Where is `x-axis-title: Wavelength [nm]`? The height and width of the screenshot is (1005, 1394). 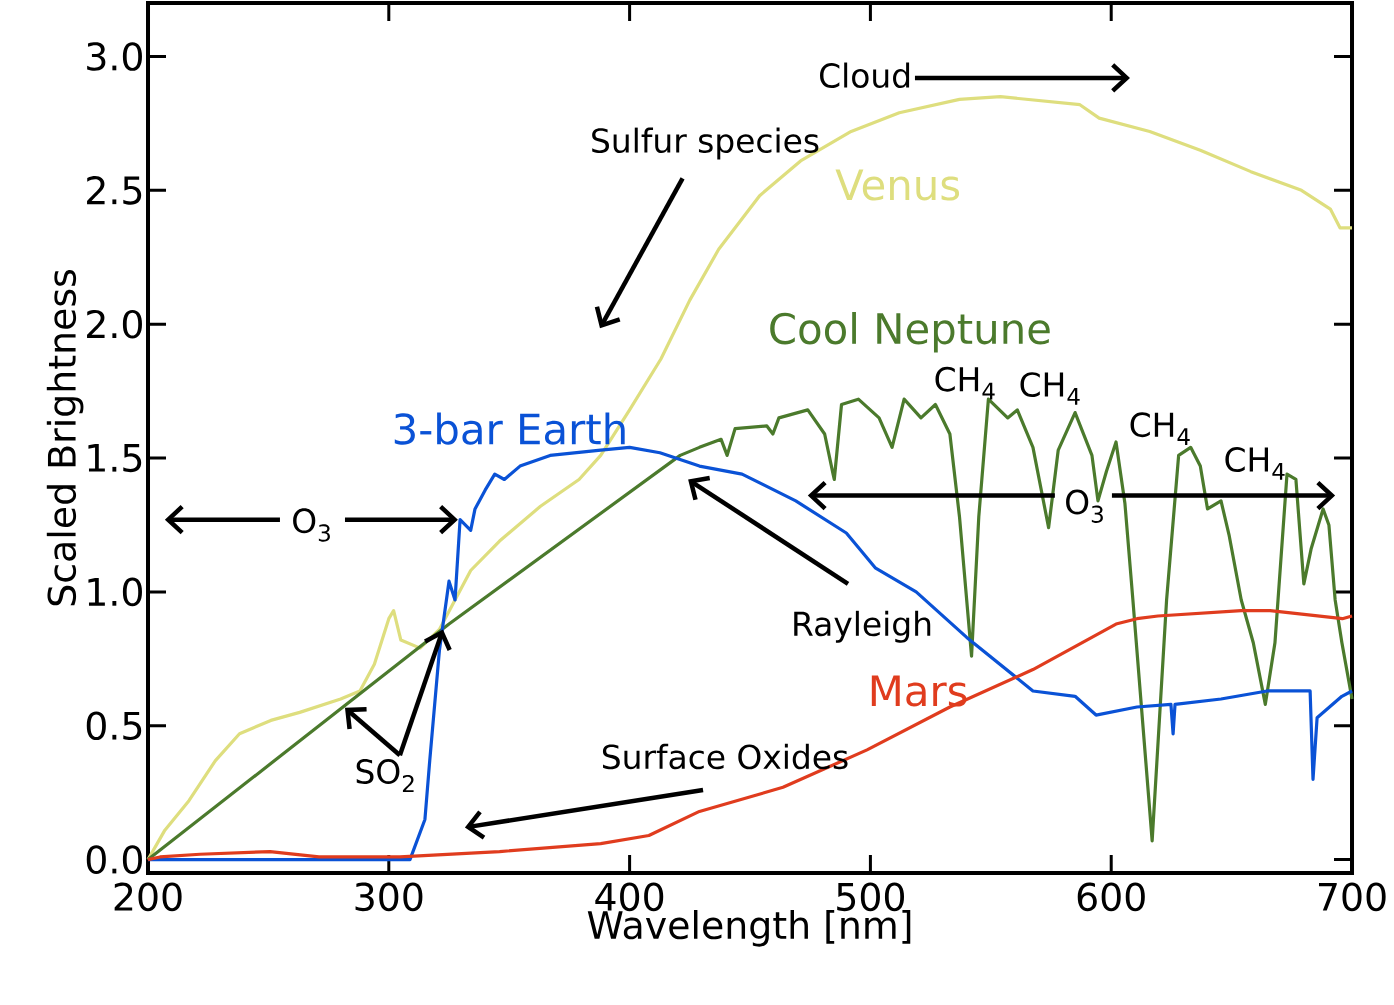
x-axis-title: Wavelength [nm] is located at coordinates (749, 928).